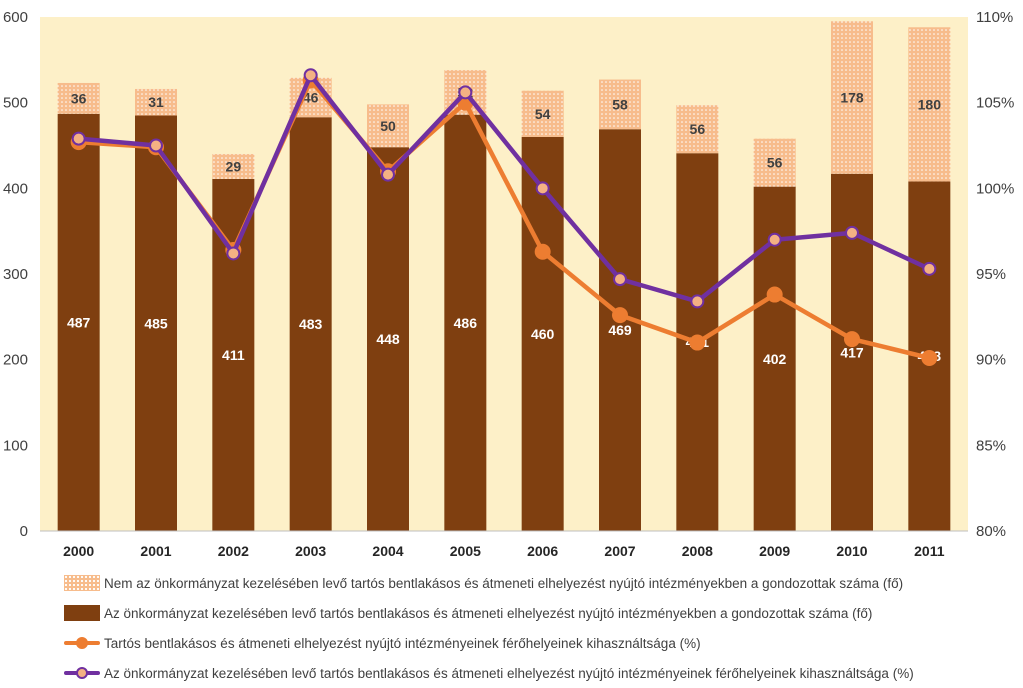 The width and height of the screenshot is (1023, 688). What do you see at coordinates (465, 551) in the screenshot?
I see `x-tick-label: 2005` at bounding box center [465, 551].